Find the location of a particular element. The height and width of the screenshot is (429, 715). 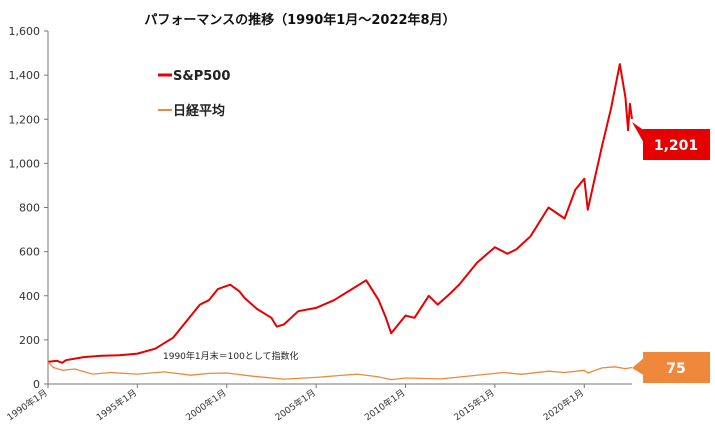

callout-sp500: 1,201 is located at coordinates (671, 141).